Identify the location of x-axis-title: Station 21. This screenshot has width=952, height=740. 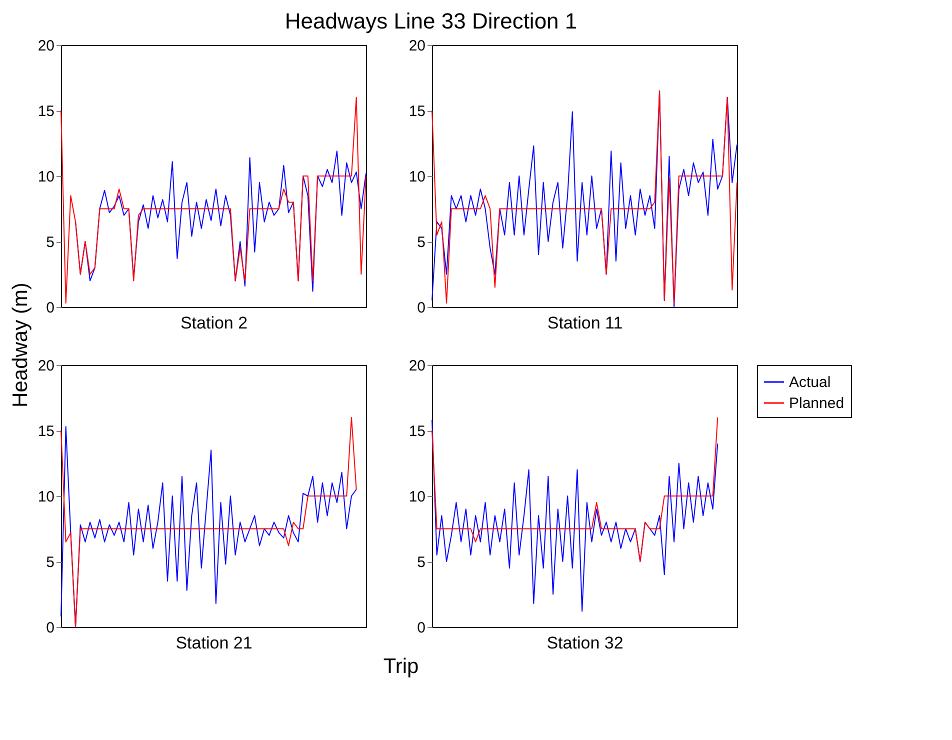
(214, 643).